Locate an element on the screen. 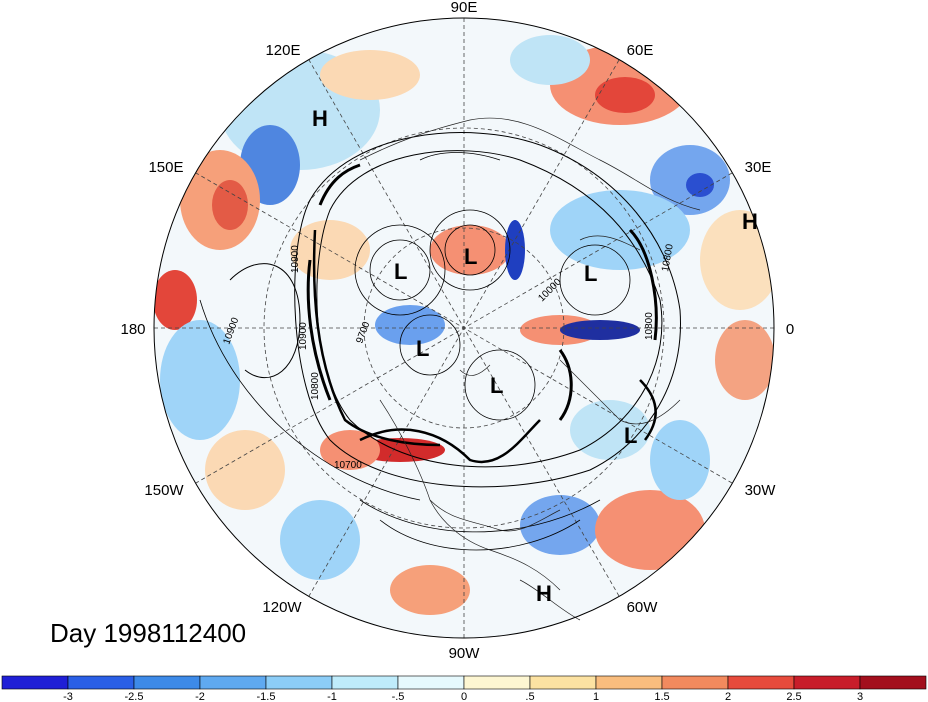 This screenshot has height=702, width=928. lon-label: 180 is located at coordinates (132, 329).